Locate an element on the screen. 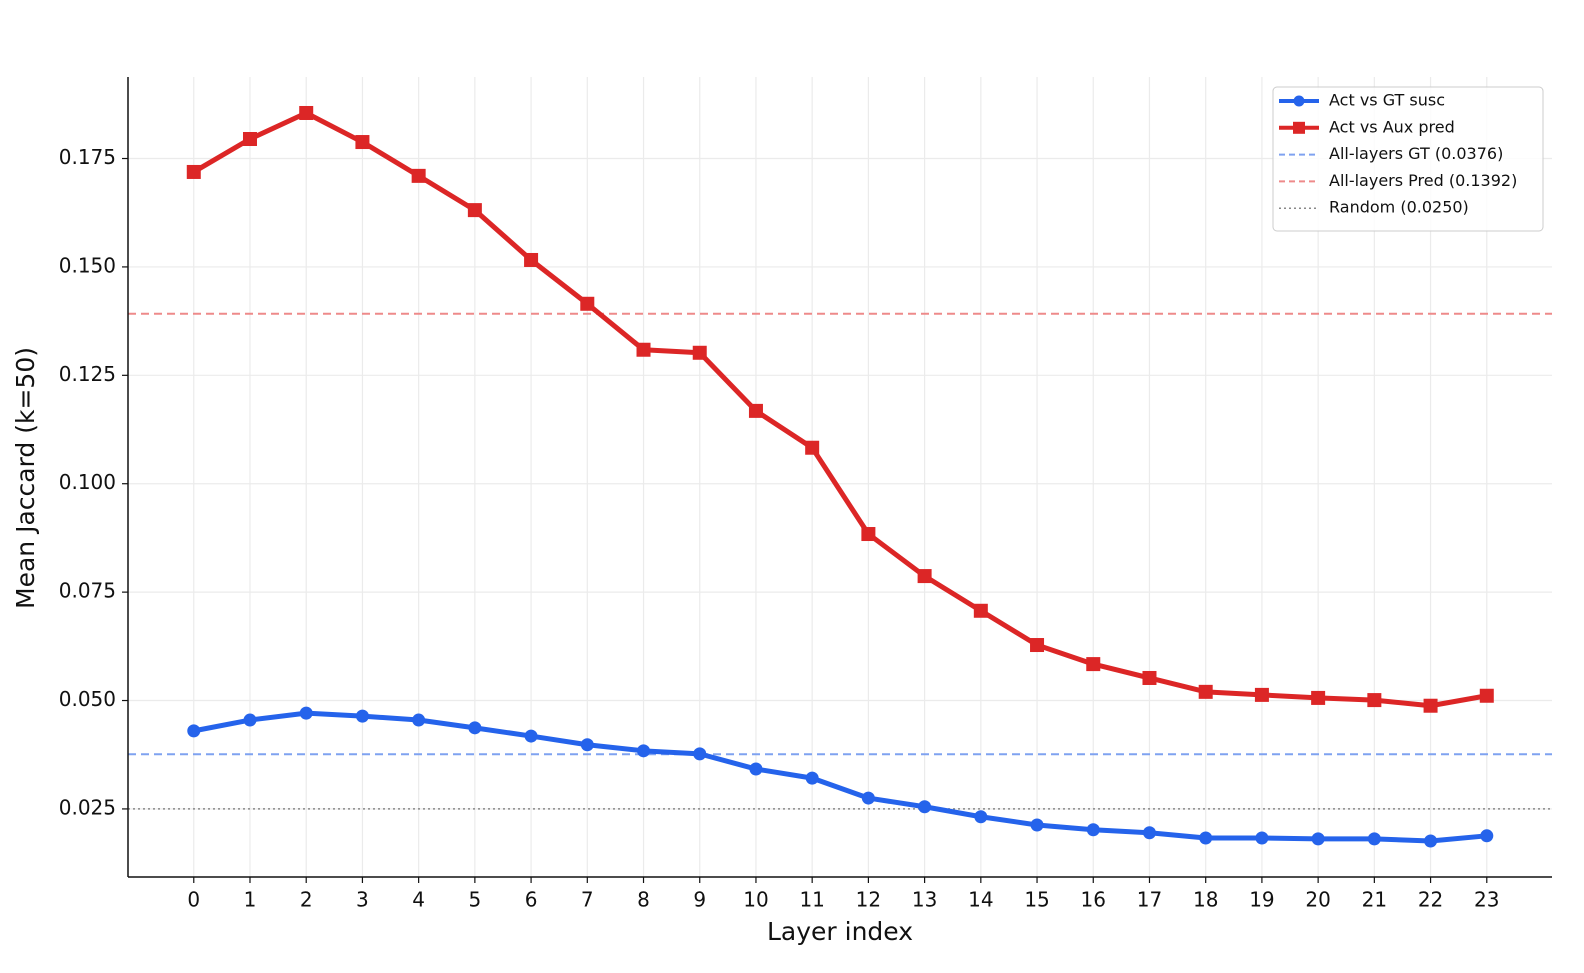  y-tick-label: 0.125 is located at coordinates (87, 374).